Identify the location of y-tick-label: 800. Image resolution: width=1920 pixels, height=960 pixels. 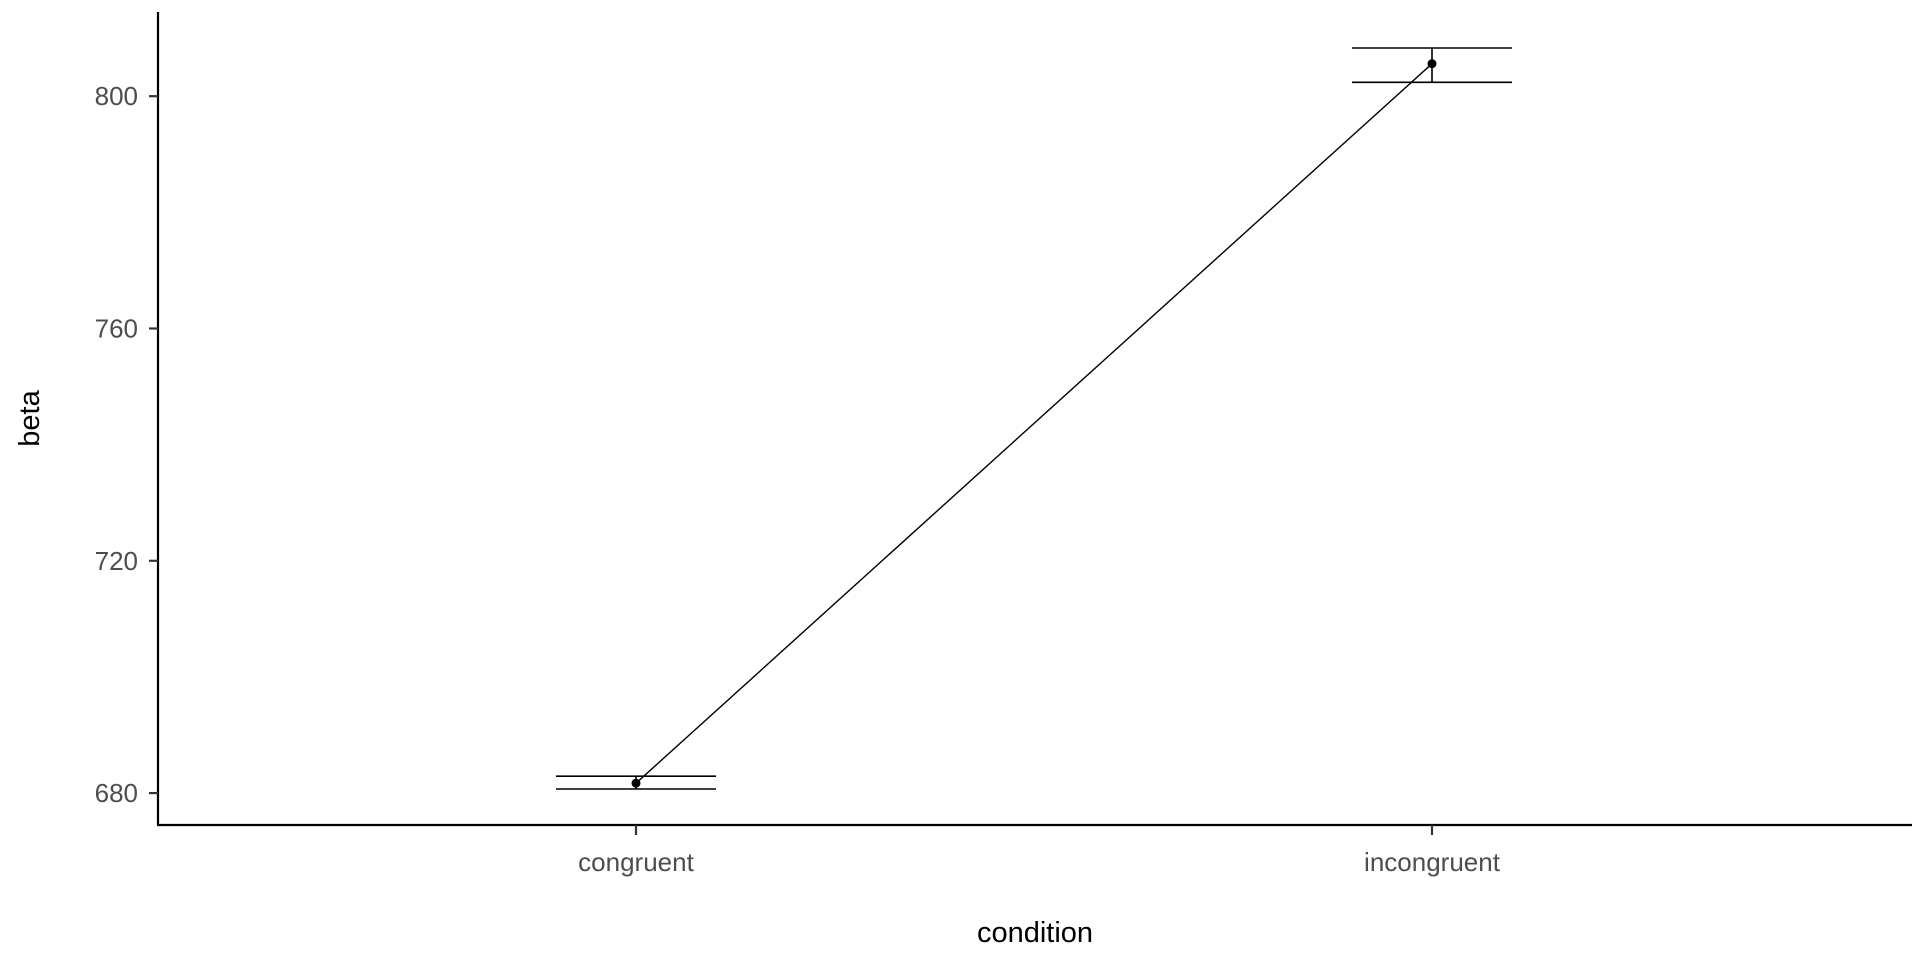
(116, 96).